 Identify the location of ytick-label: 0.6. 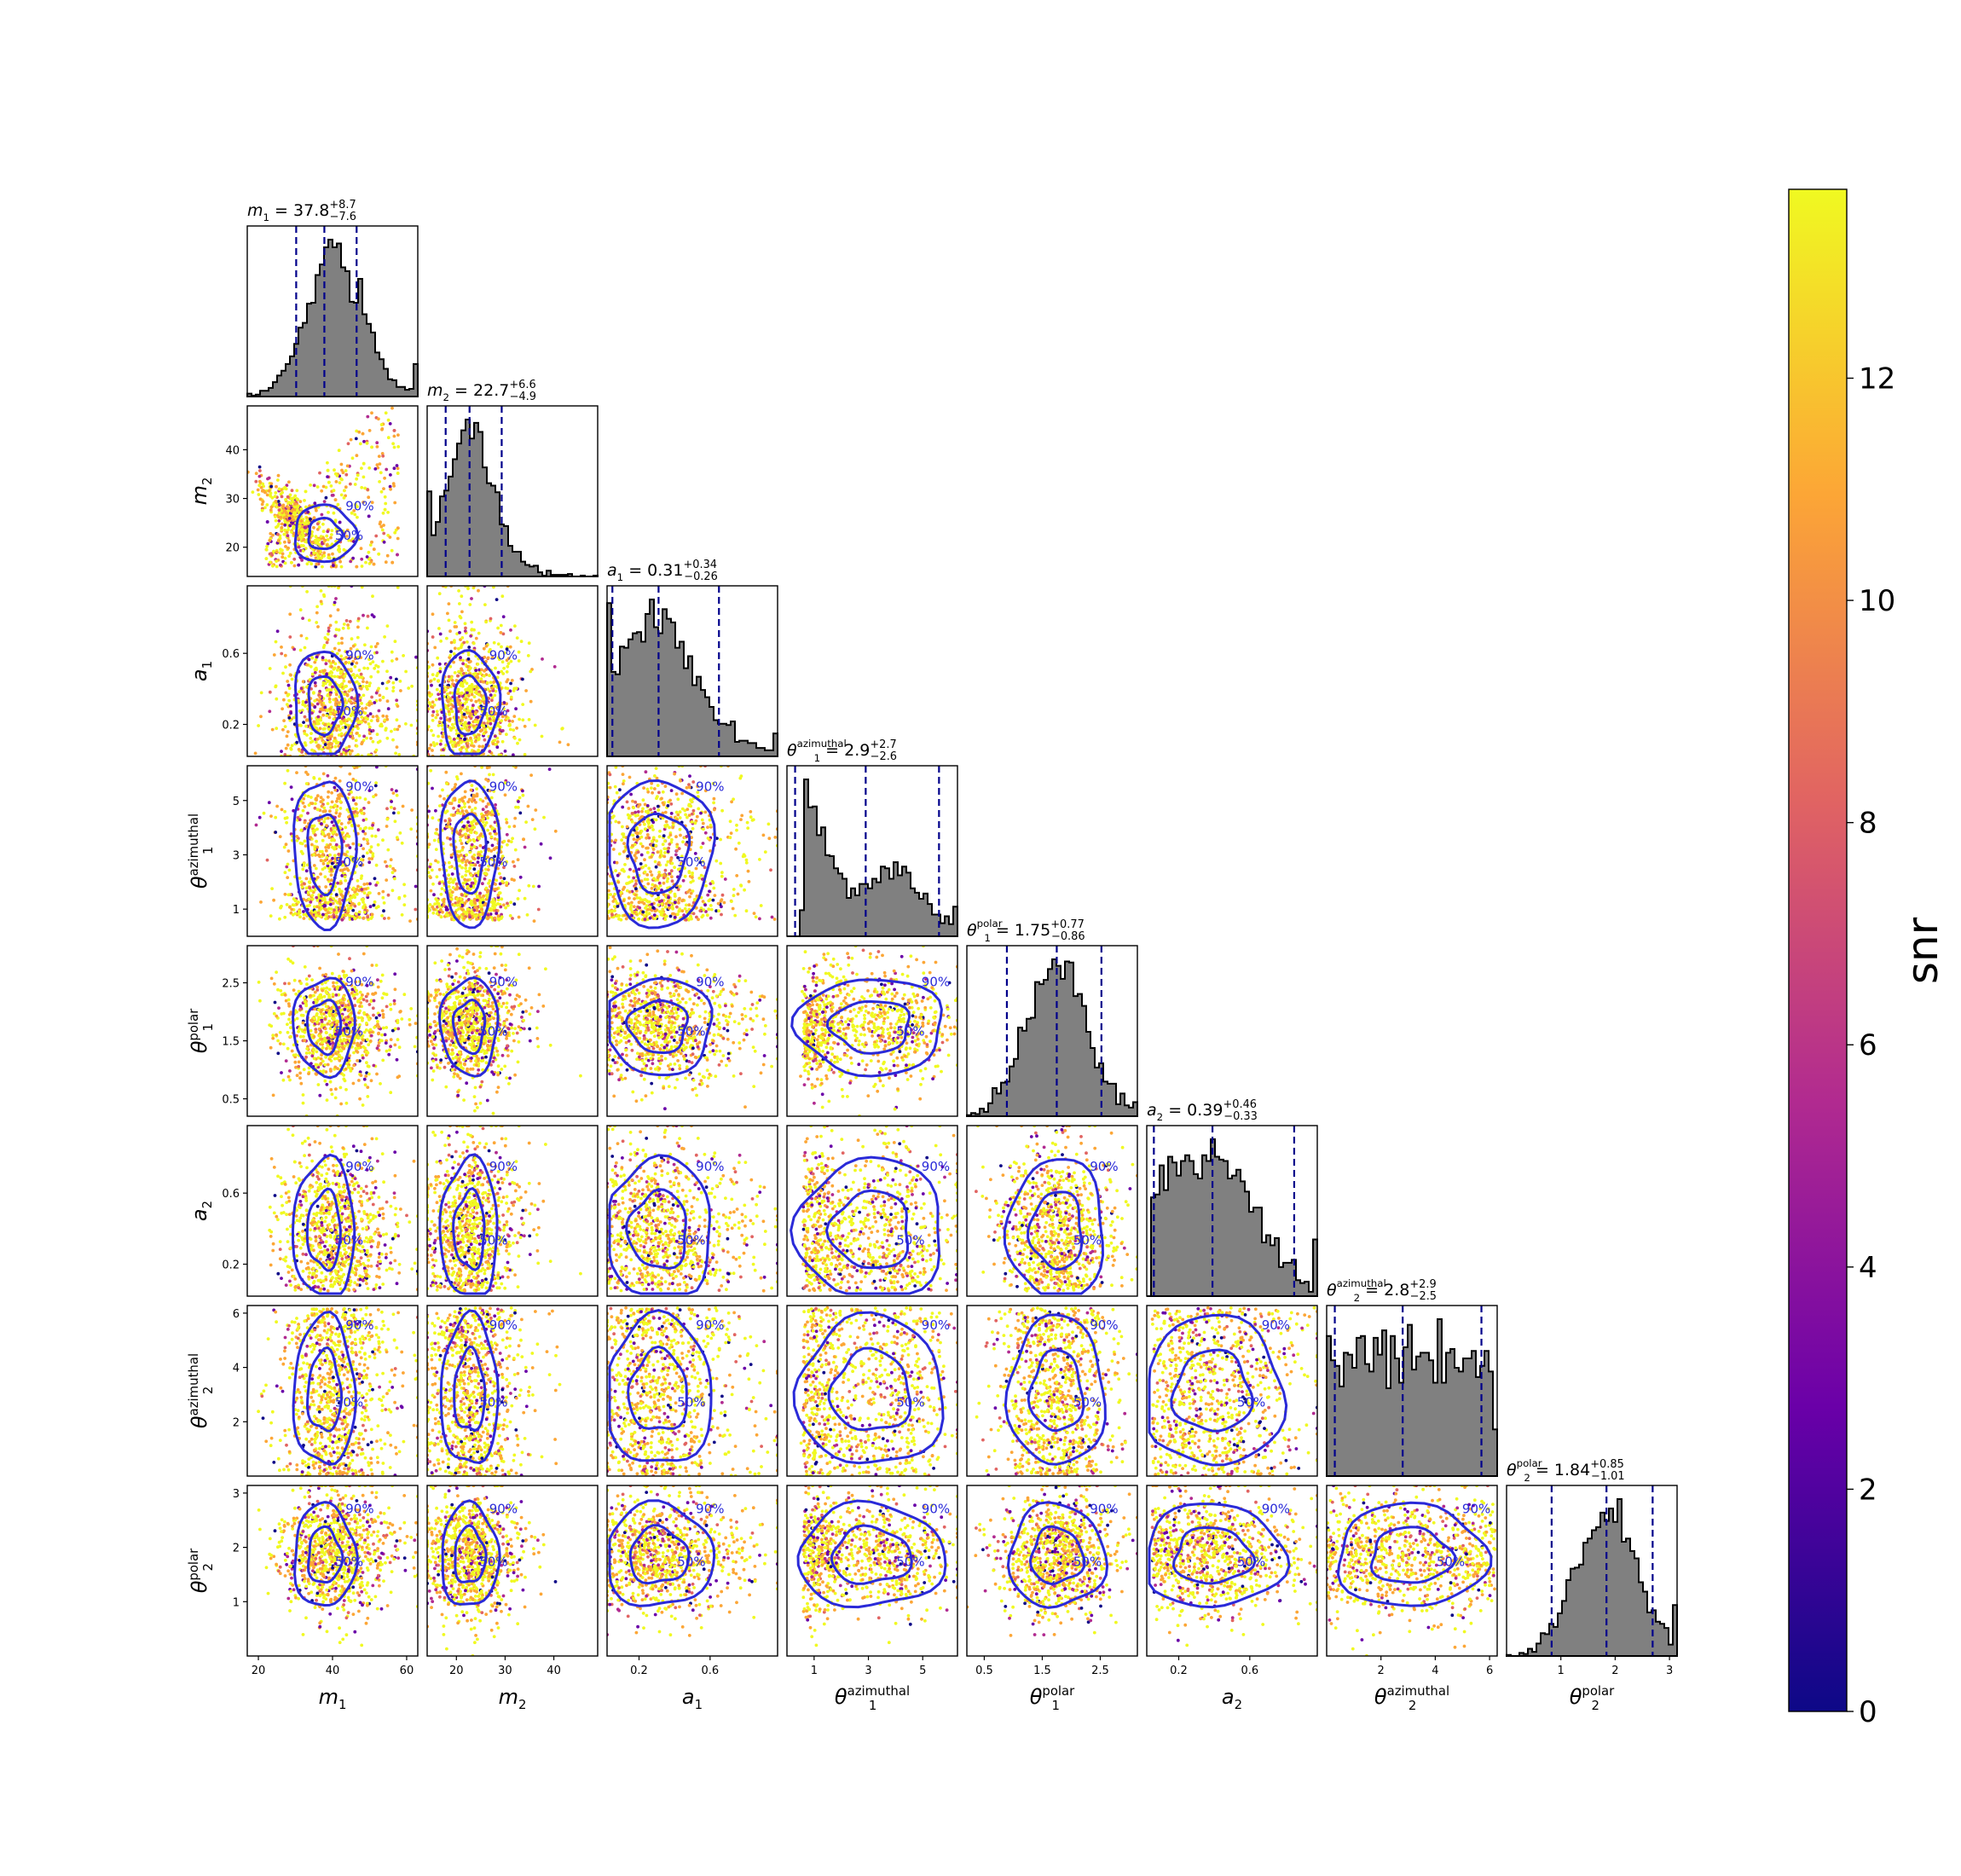
(231, 655).